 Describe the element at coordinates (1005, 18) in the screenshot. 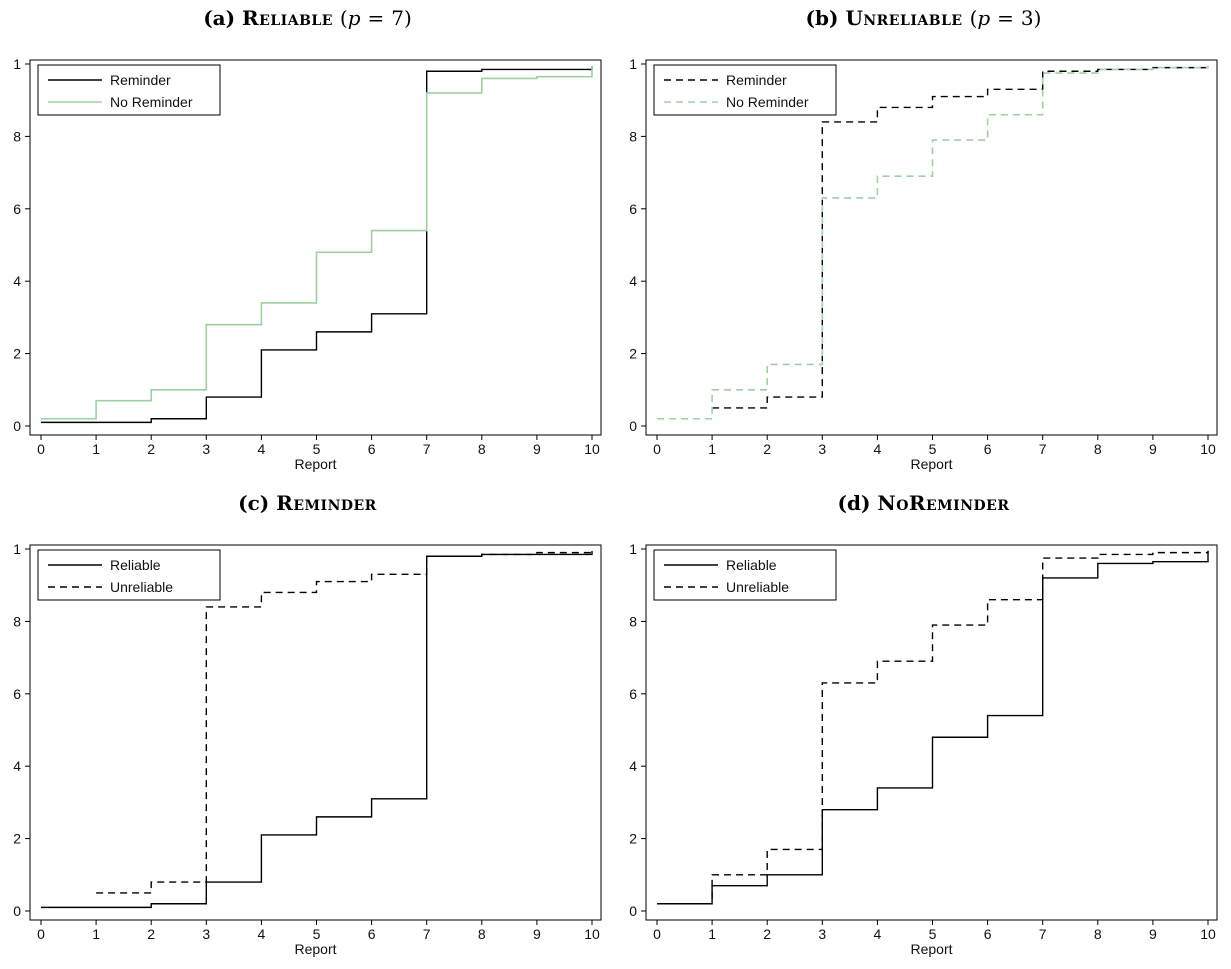

I see `param-eq: =` at that location.